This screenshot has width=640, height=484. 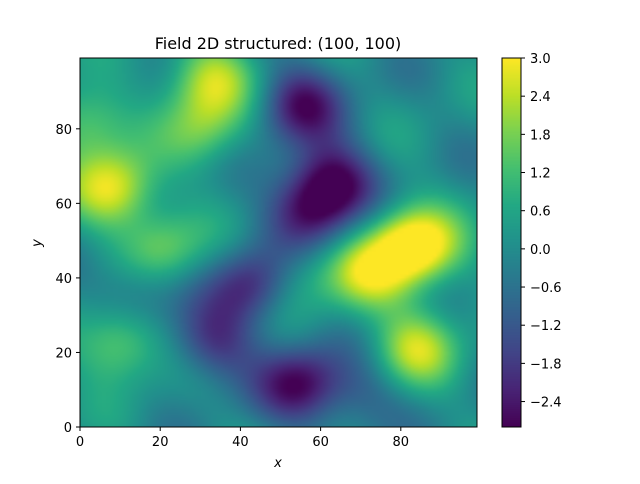 I want to click on colorbar-frame, so click(x=511, y=242).